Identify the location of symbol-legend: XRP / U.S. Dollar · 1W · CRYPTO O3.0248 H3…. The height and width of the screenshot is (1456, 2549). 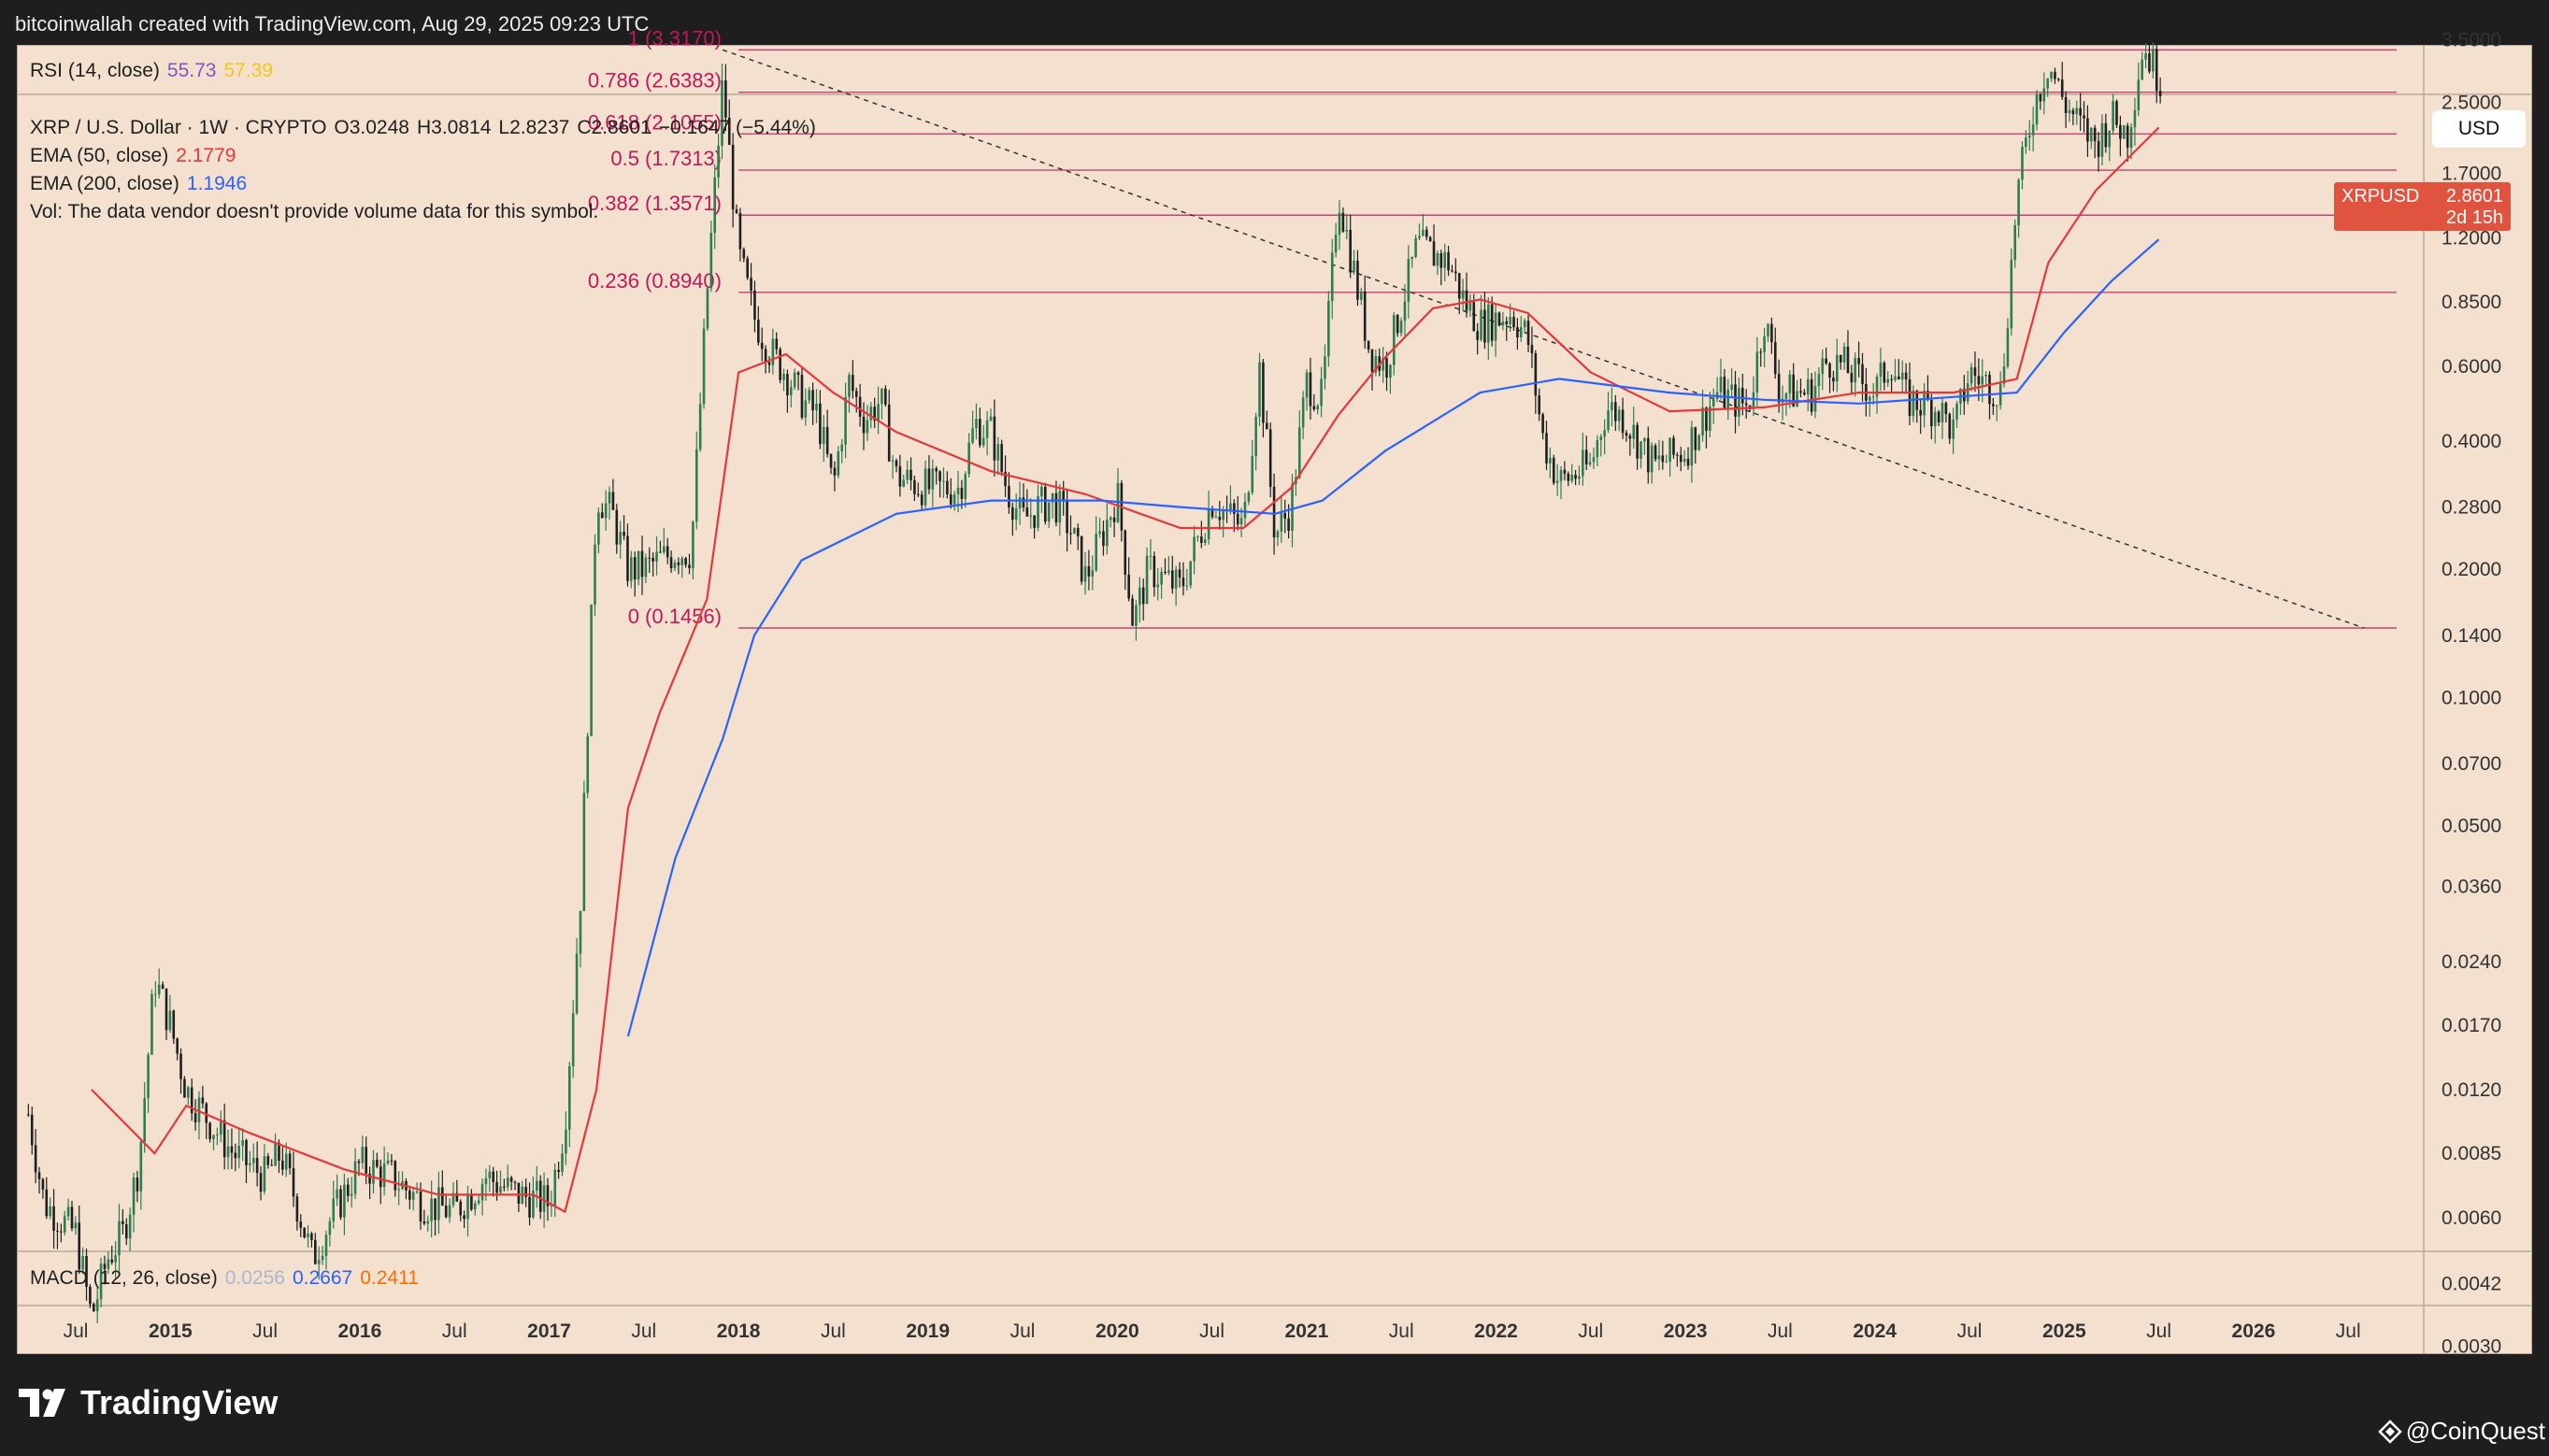
(426, 128).